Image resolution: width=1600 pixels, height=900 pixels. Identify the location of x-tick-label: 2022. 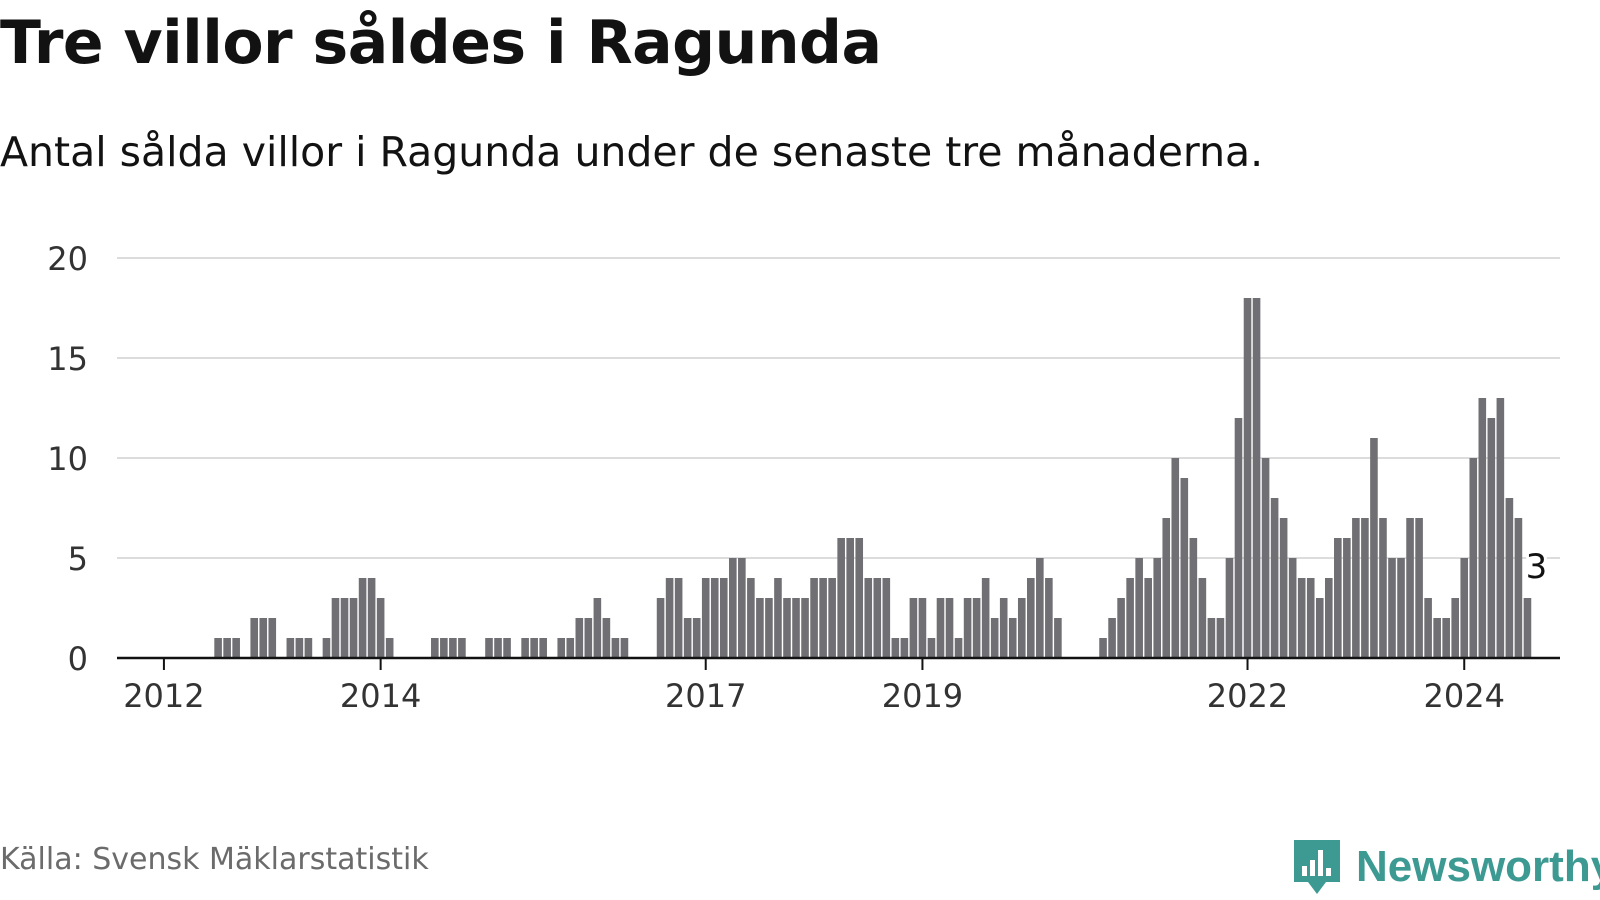
(1247, 696).